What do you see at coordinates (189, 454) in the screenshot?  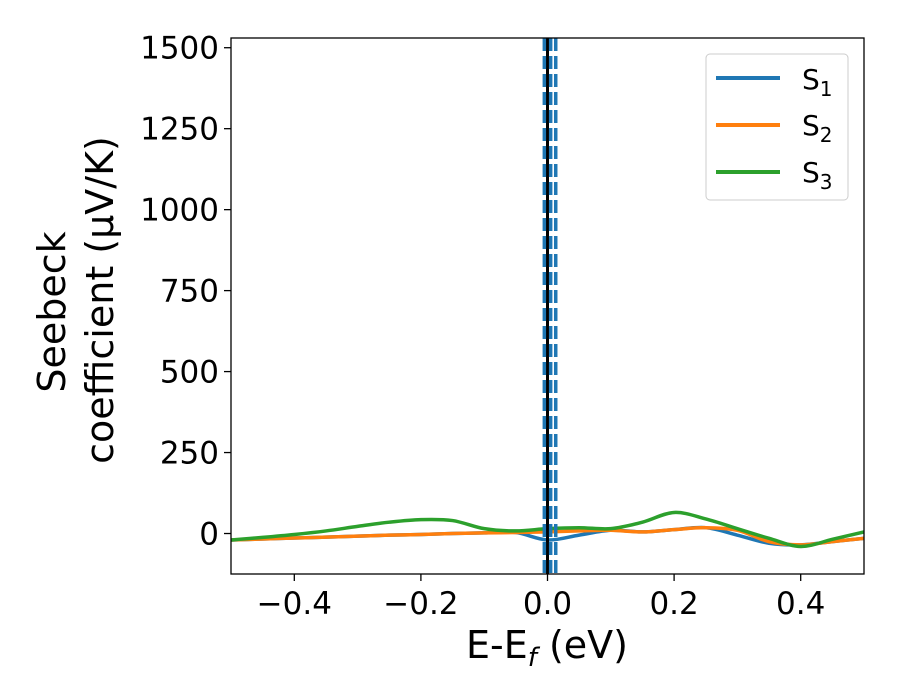 I see `y-tick-label: 250` at bounding box center [189, 454].